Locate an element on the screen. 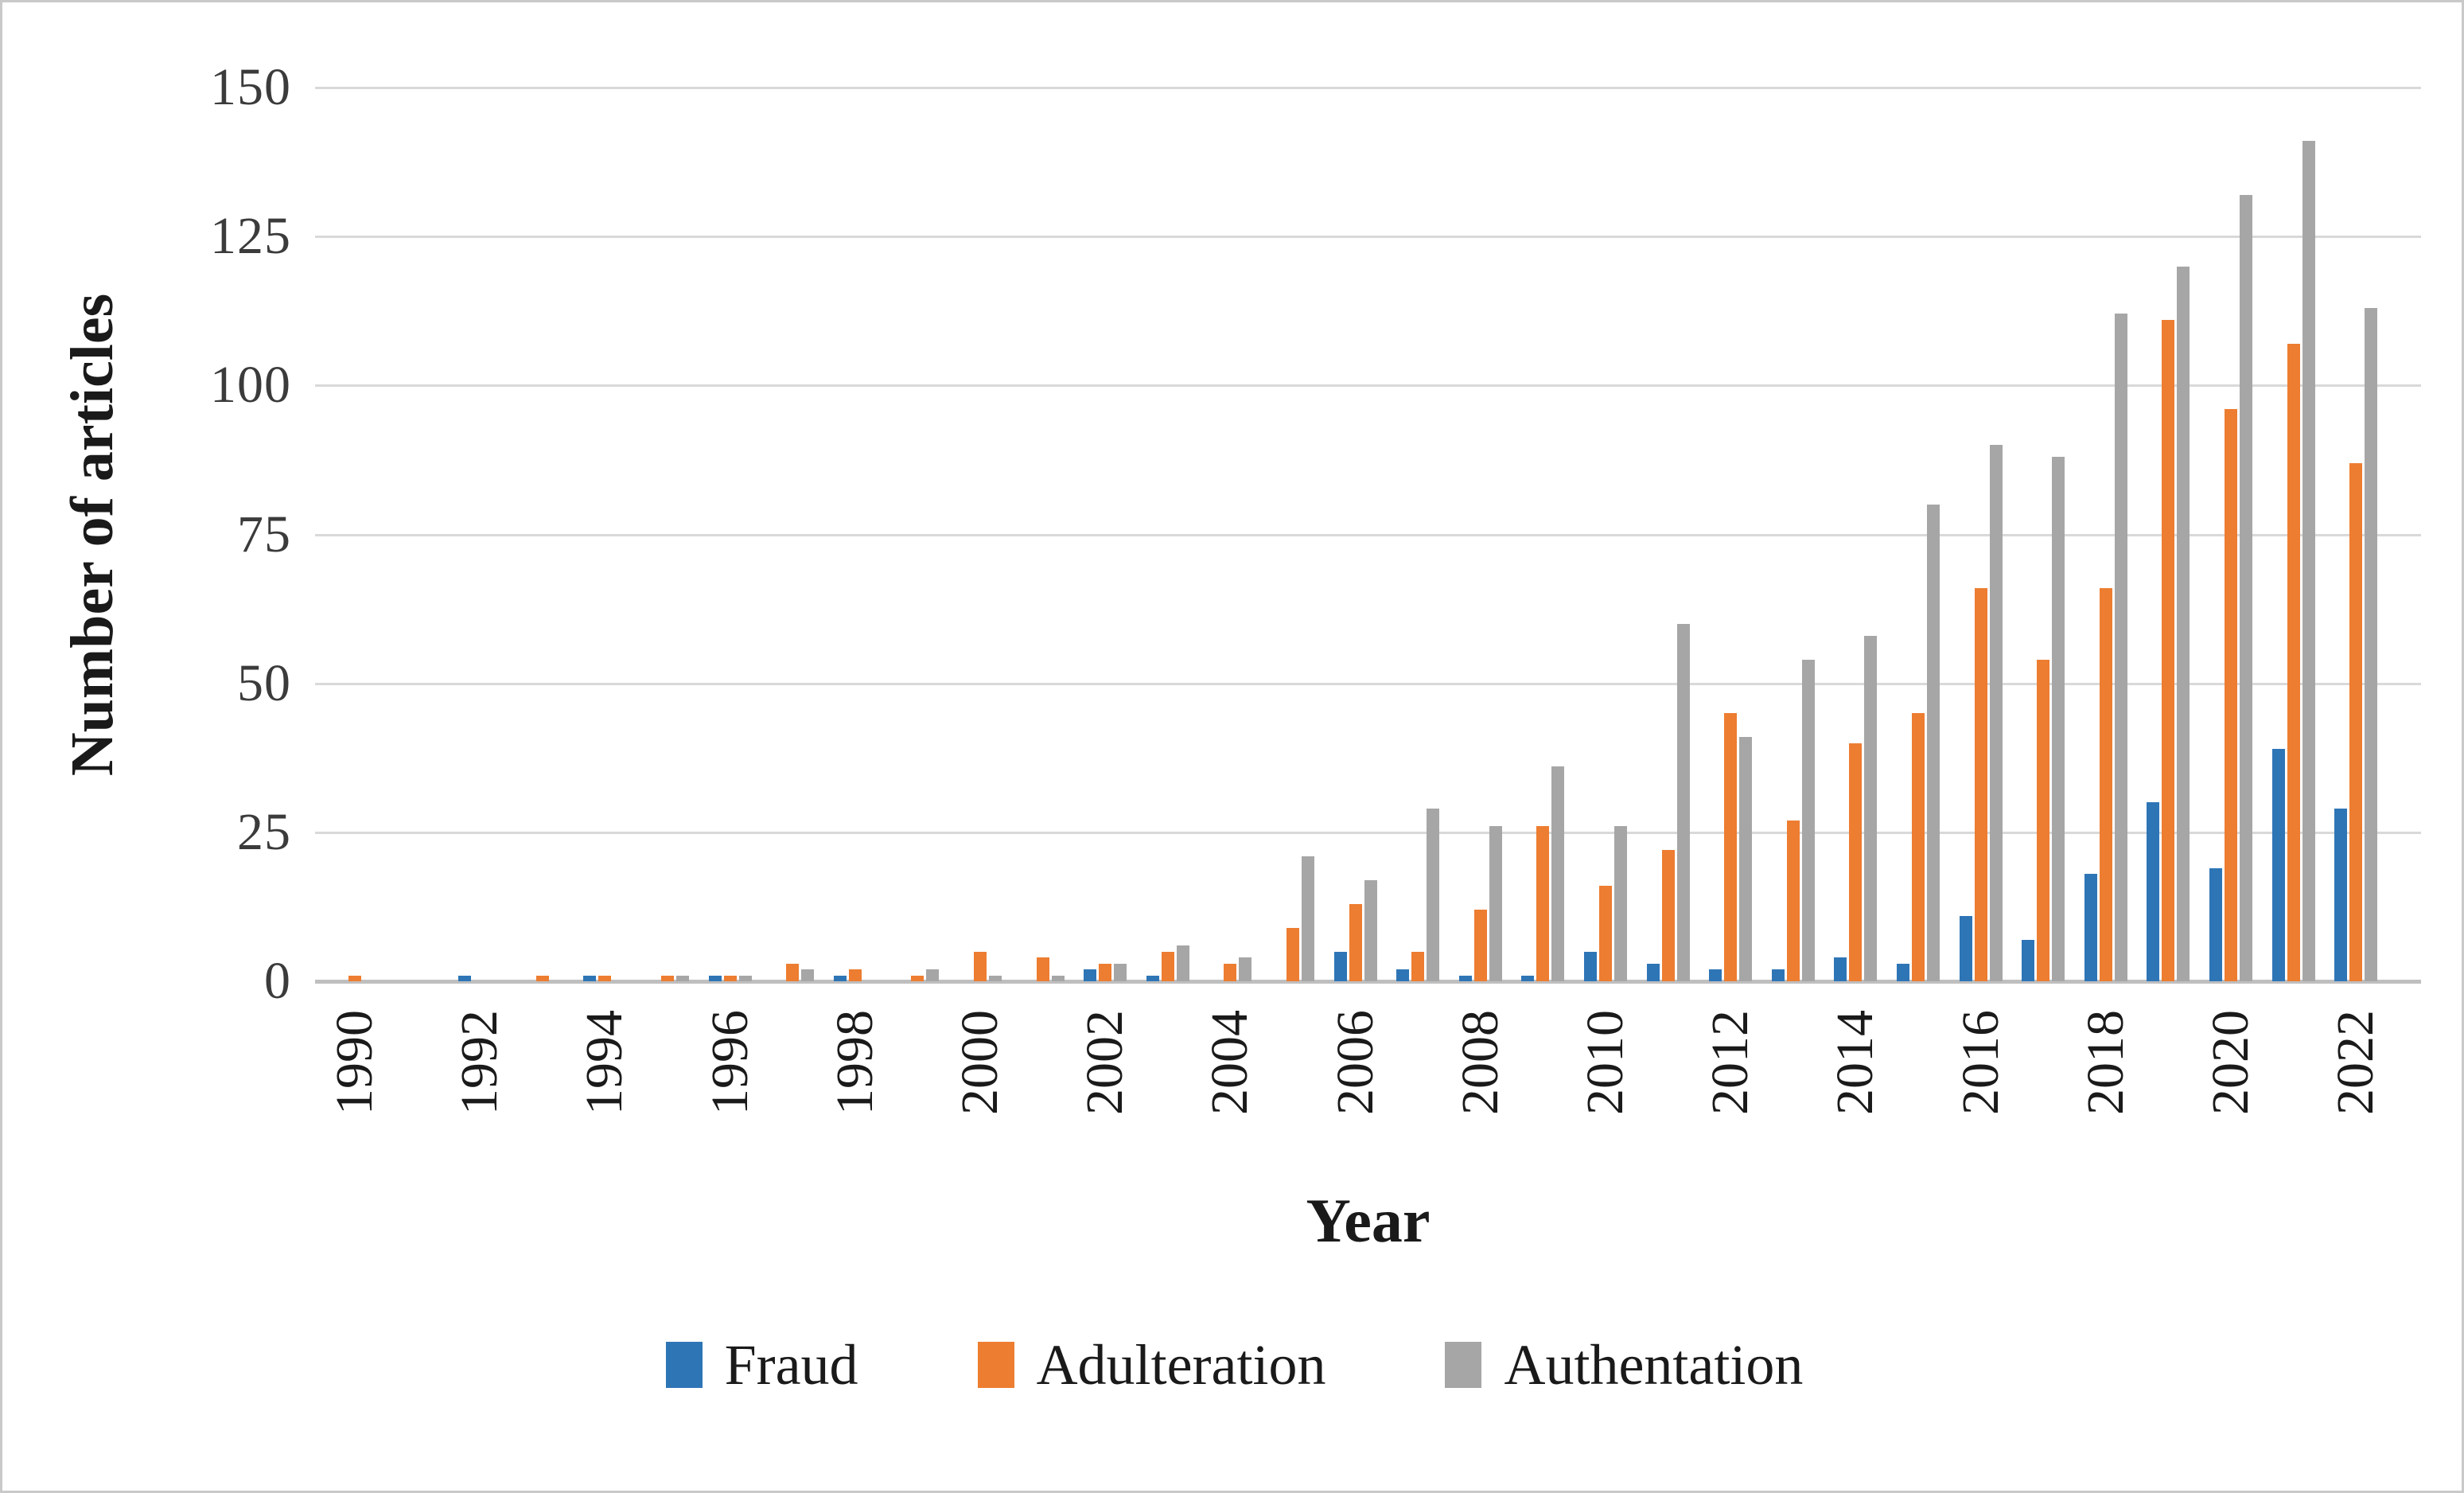 The image size is (2464, 1493). bar-fraud-2019 is located at coordinates (2153, 891).